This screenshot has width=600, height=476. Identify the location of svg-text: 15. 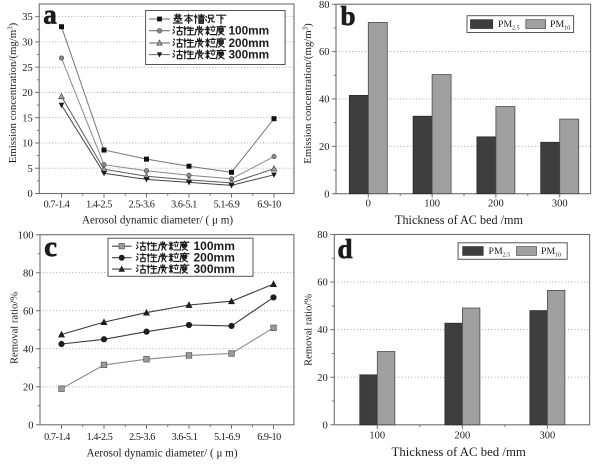
(27, 118).